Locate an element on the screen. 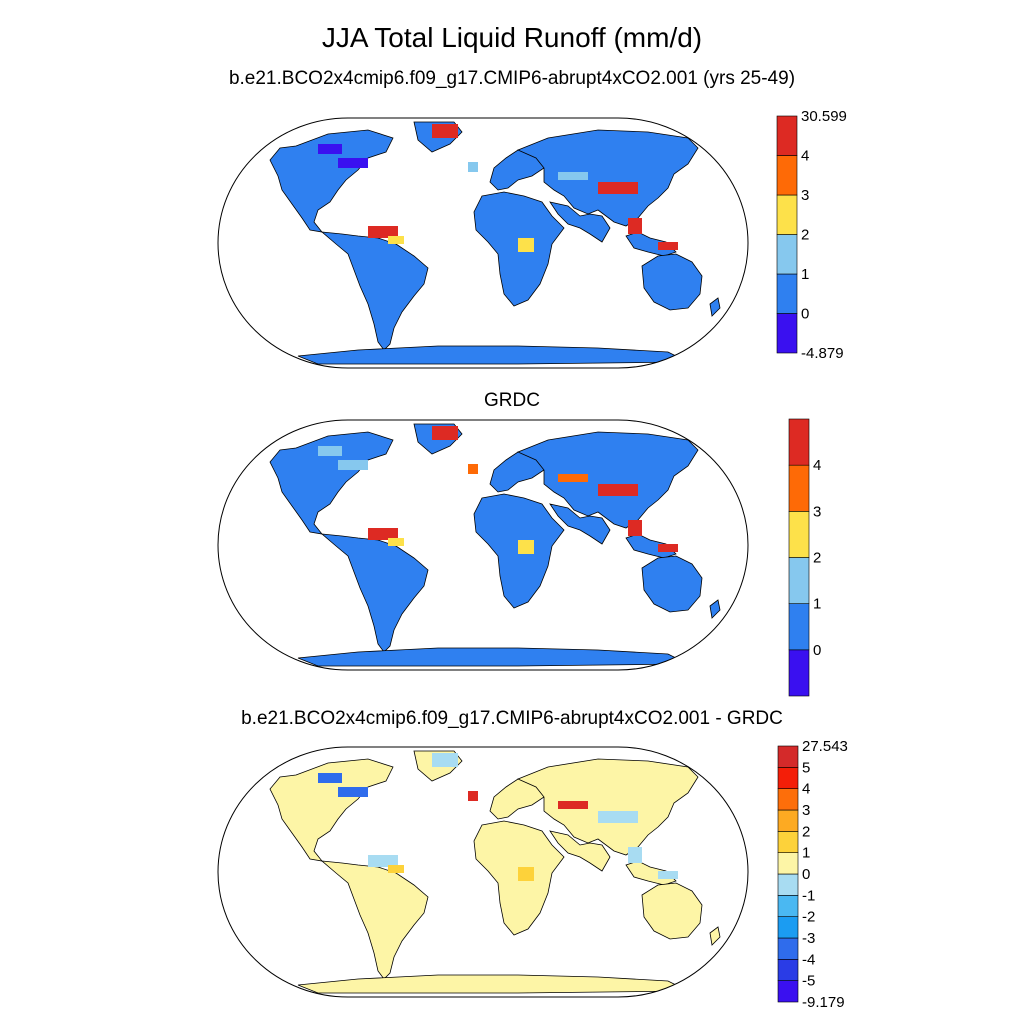  colorbar-label: -1 is located at coordinates (808, 895).